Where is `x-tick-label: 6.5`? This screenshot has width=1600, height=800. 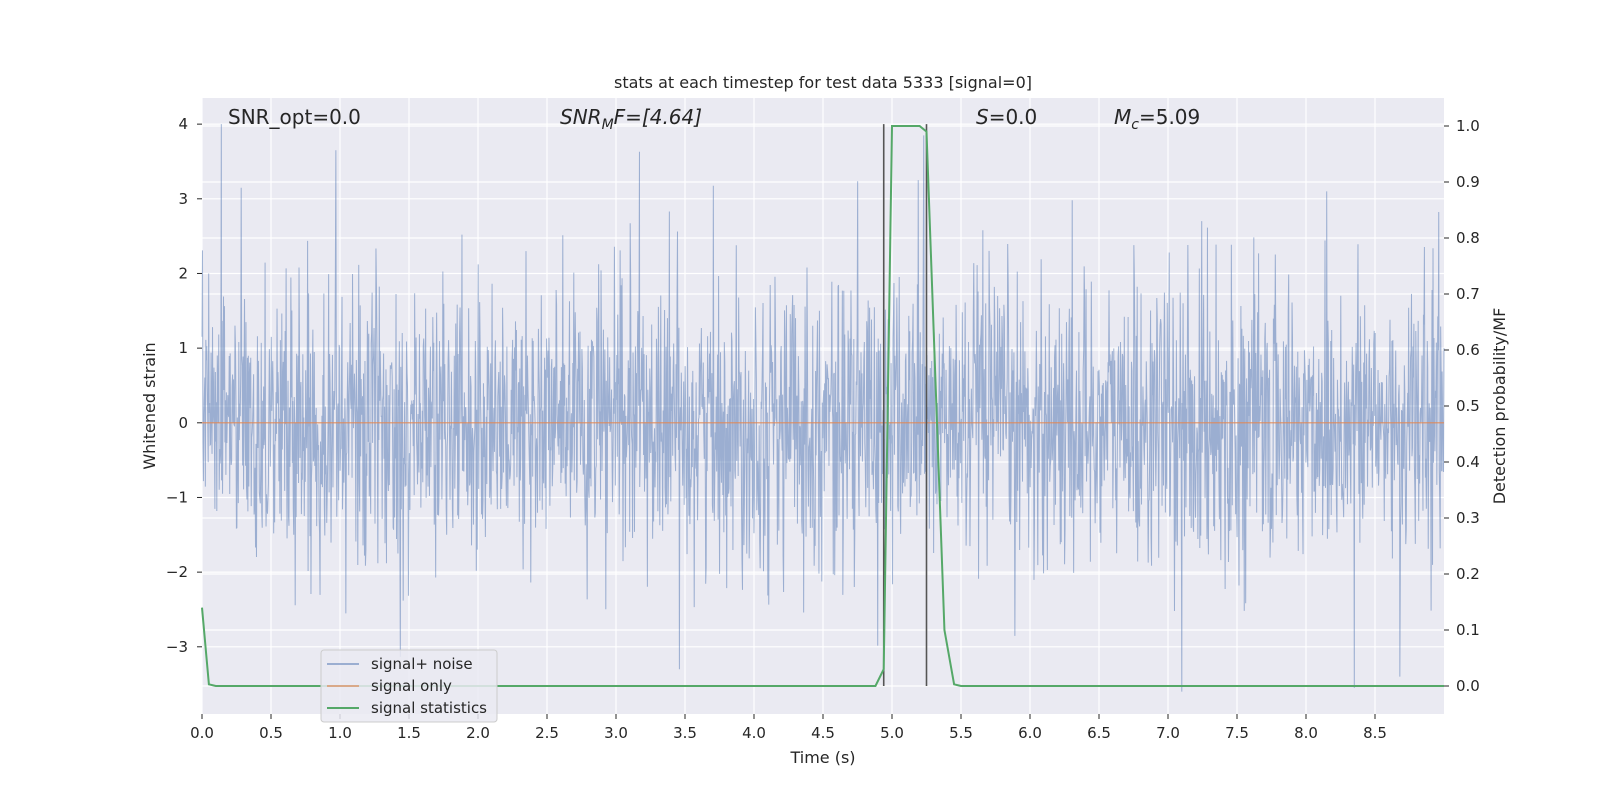
x-tick-label: 6.5 is located at coordinates (1099, 733).